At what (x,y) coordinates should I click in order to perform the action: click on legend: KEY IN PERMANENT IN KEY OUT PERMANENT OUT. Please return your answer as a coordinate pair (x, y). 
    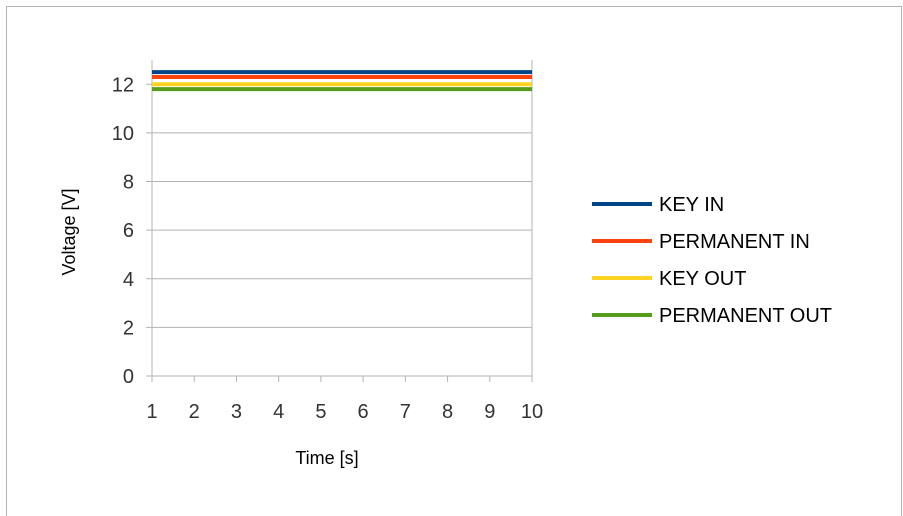
    Looking at the image, I should click on (712, 260).